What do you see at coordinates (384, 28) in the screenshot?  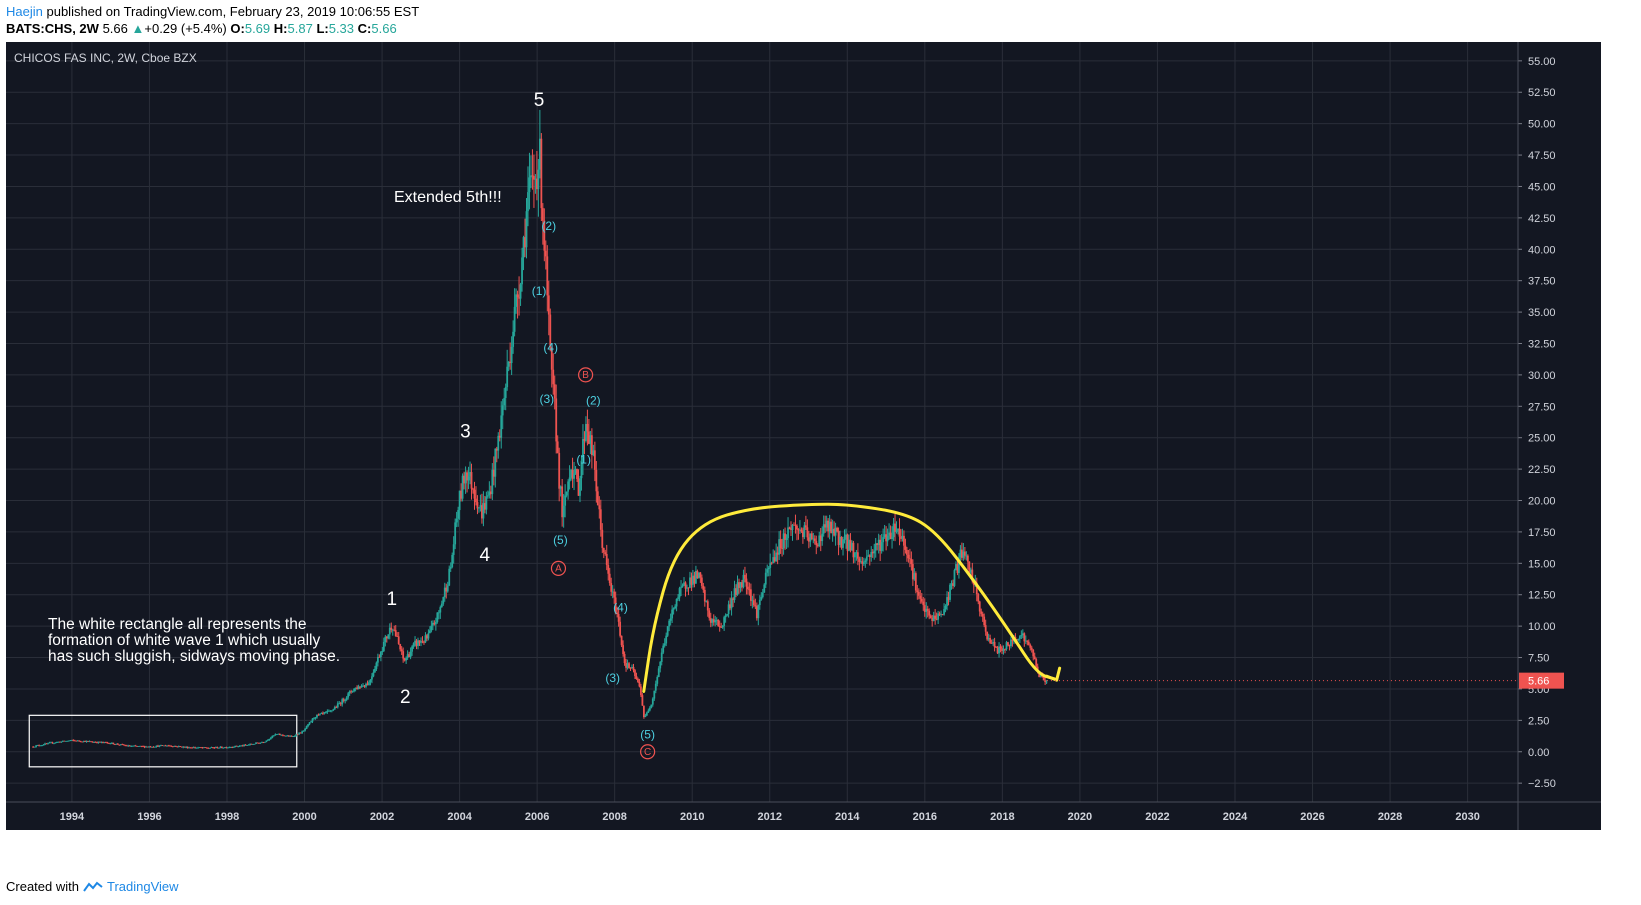 I see `close-value: 5.66` at bounding box center [384, 28].